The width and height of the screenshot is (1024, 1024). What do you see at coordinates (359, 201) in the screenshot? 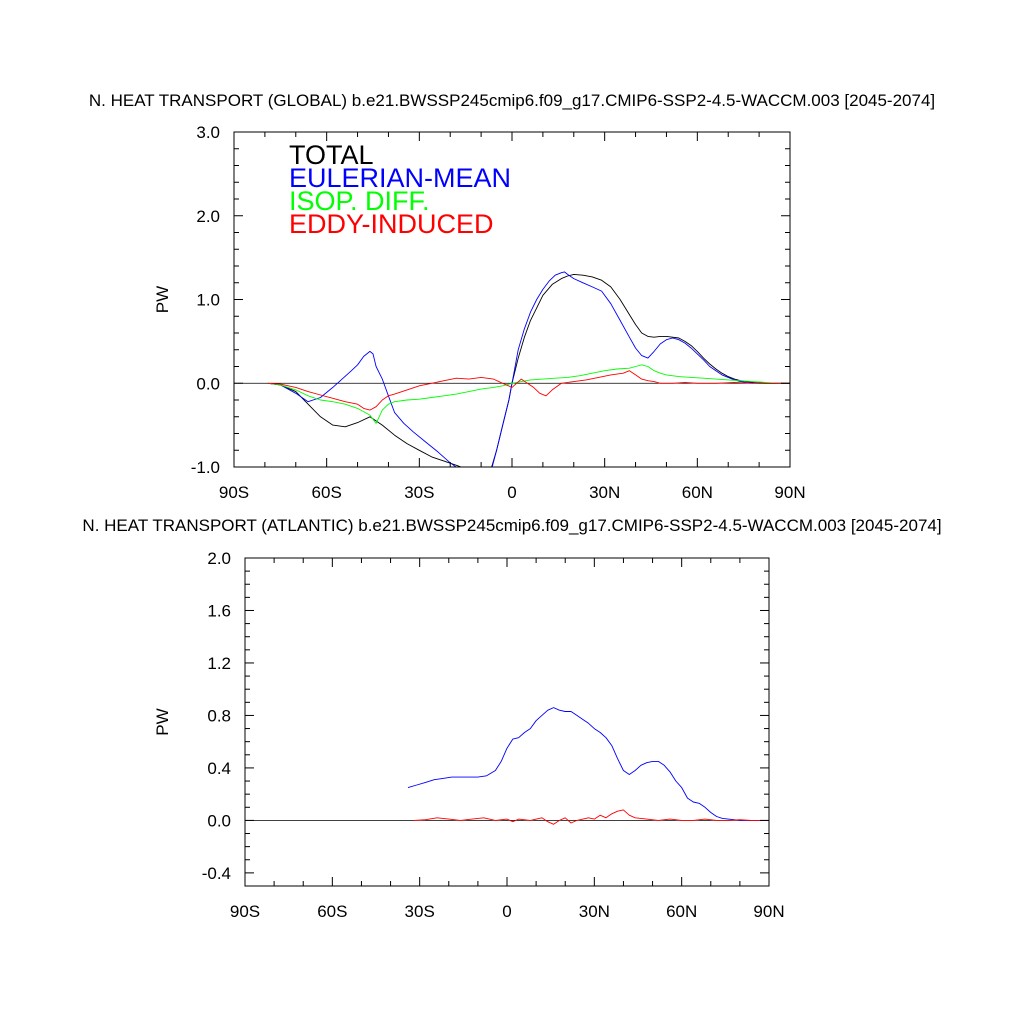
I see `legend-entry: ISOP. DIFF.` at bounding box center [359, 201].